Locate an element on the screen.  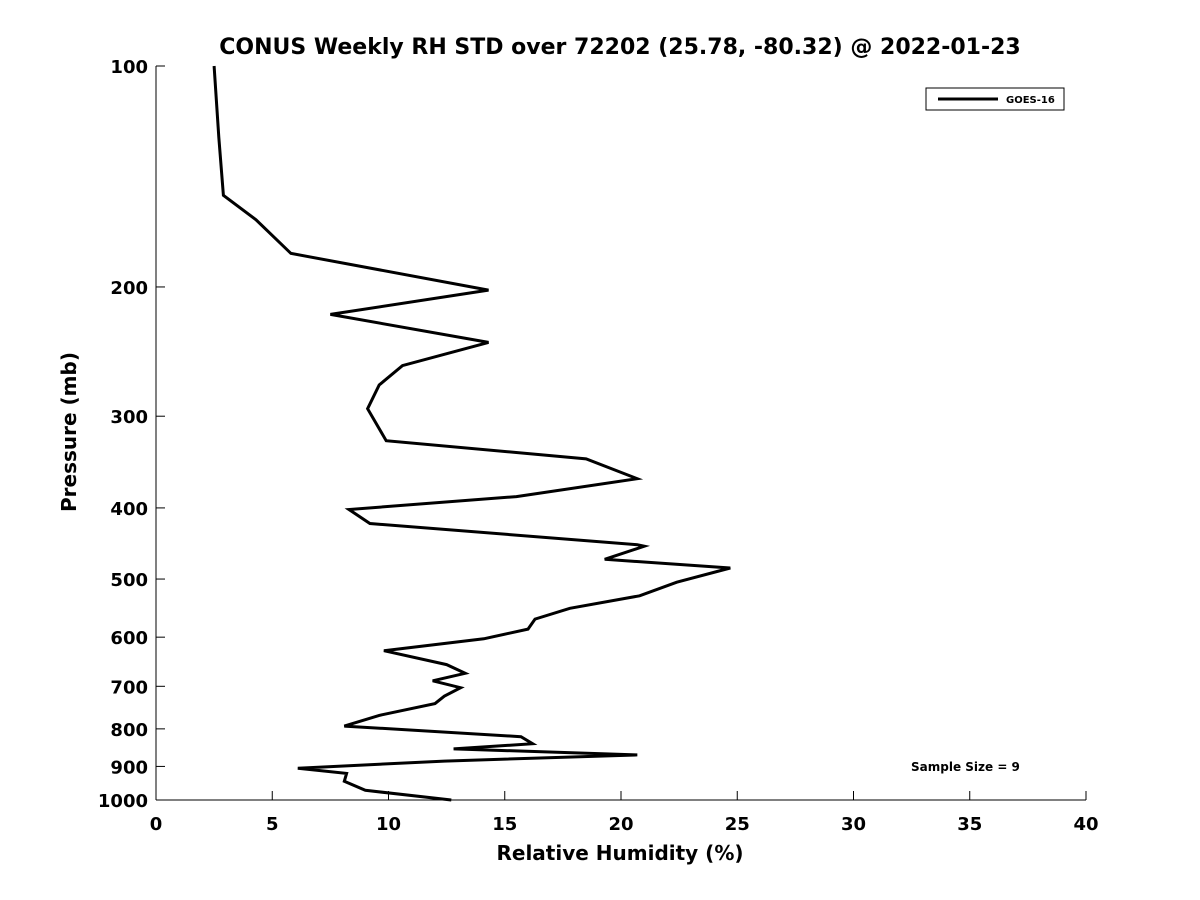
y-tick-label: 1000 is located at coordinates (123, 801).